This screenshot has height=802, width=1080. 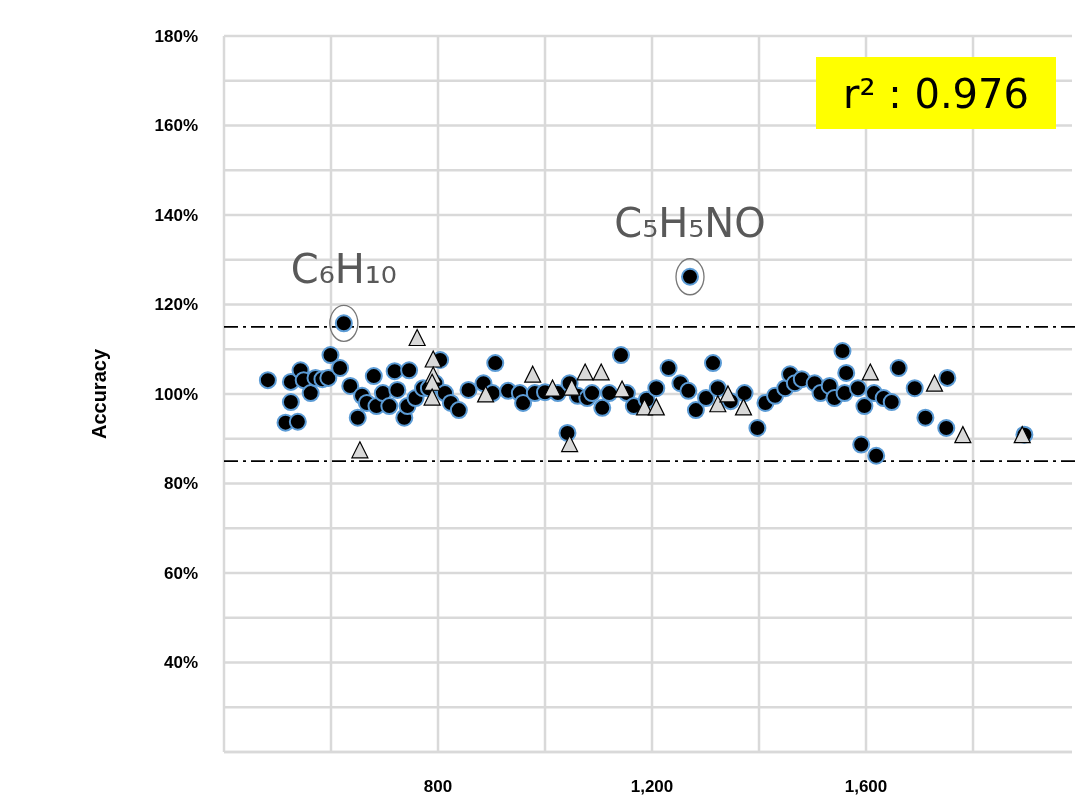 I want to click on x-tick-label: 1,200, so click(x=652, y=786).